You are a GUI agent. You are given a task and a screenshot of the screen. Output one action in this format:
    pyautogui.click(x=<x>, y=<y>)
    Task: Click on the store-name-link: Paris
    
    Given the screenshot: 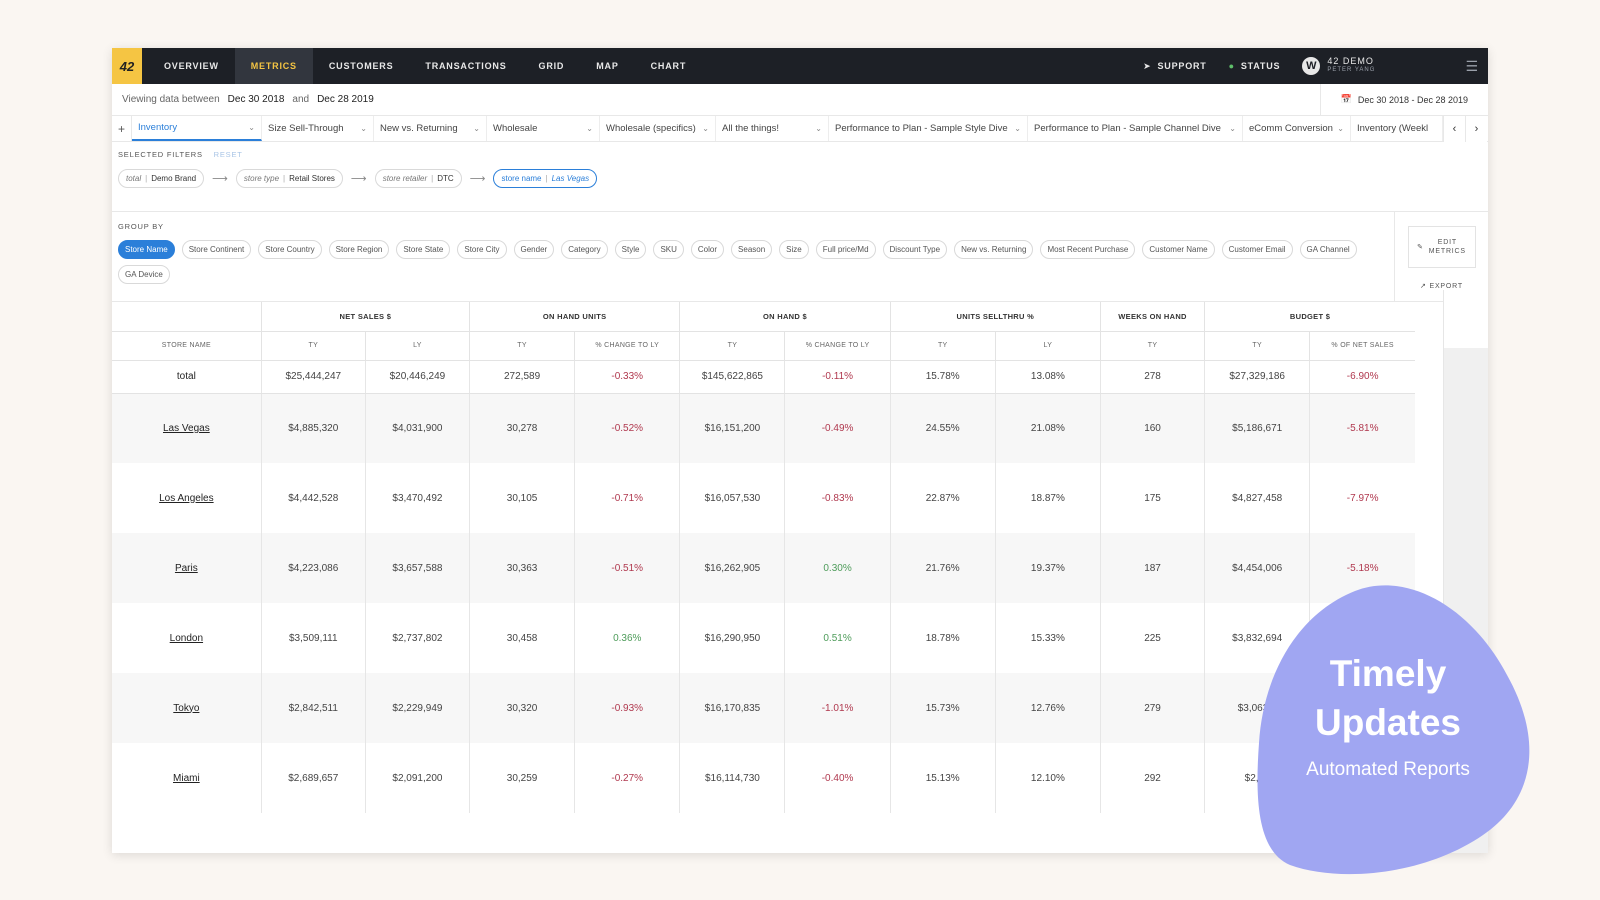 What is the action you would take?
    pyautogui.click(x=186, y=568)
    